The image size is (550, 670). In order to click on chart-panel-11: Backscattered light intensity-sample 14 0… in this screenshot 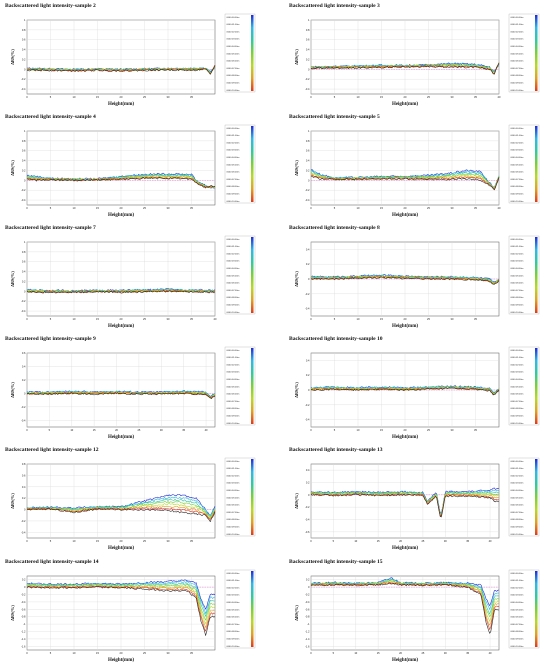, I will do `click(134, 612)`.